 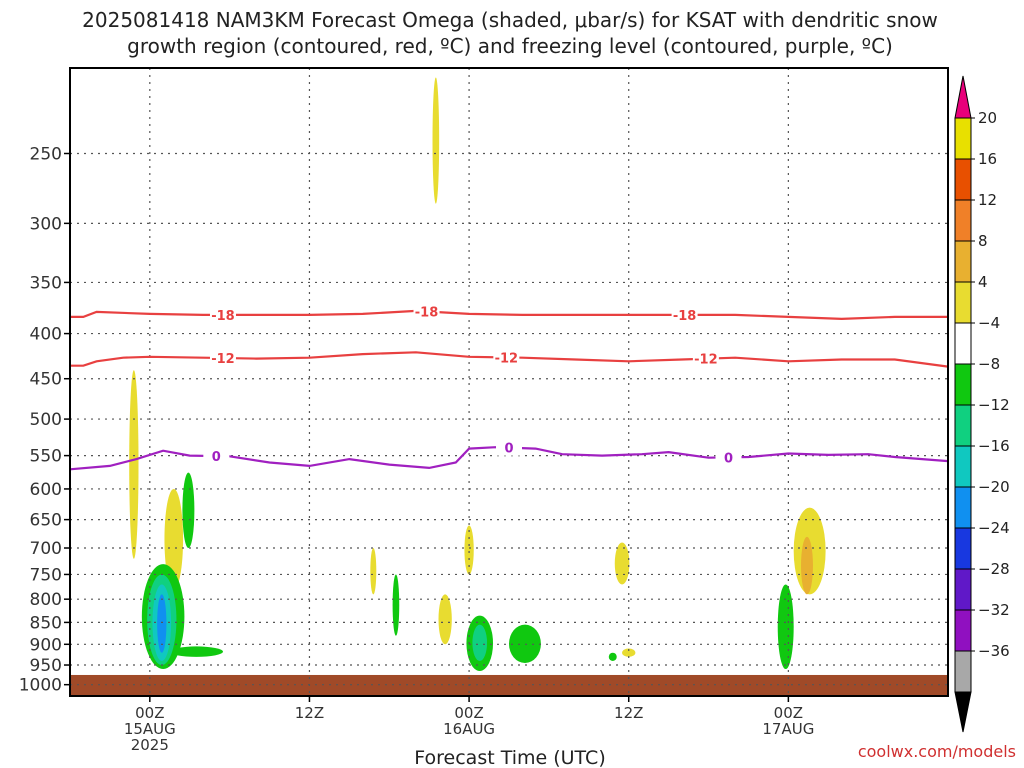 What do you see at coordinates (989, 364) in the screenshot?
I see `colorbar-label: −8` at bounding box center [989, 364].